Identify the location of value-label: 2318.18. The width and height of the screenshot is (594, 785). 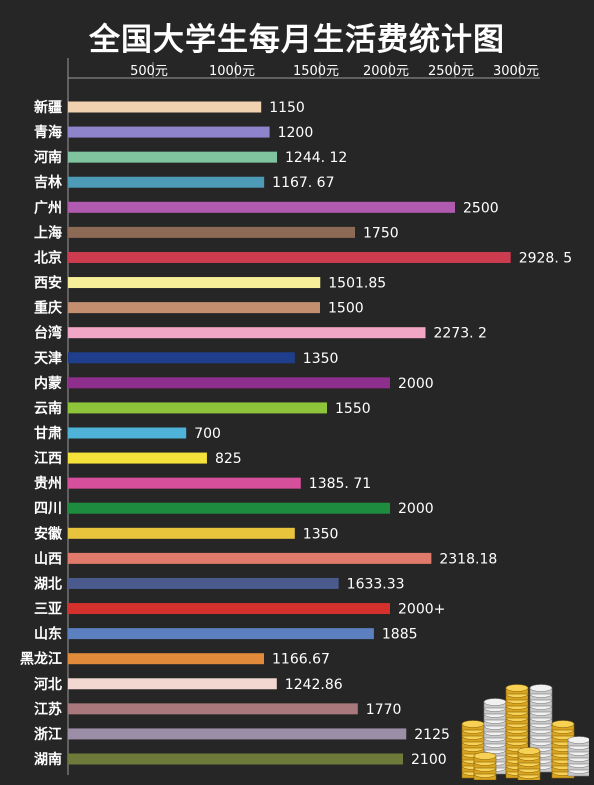
(468, 559).